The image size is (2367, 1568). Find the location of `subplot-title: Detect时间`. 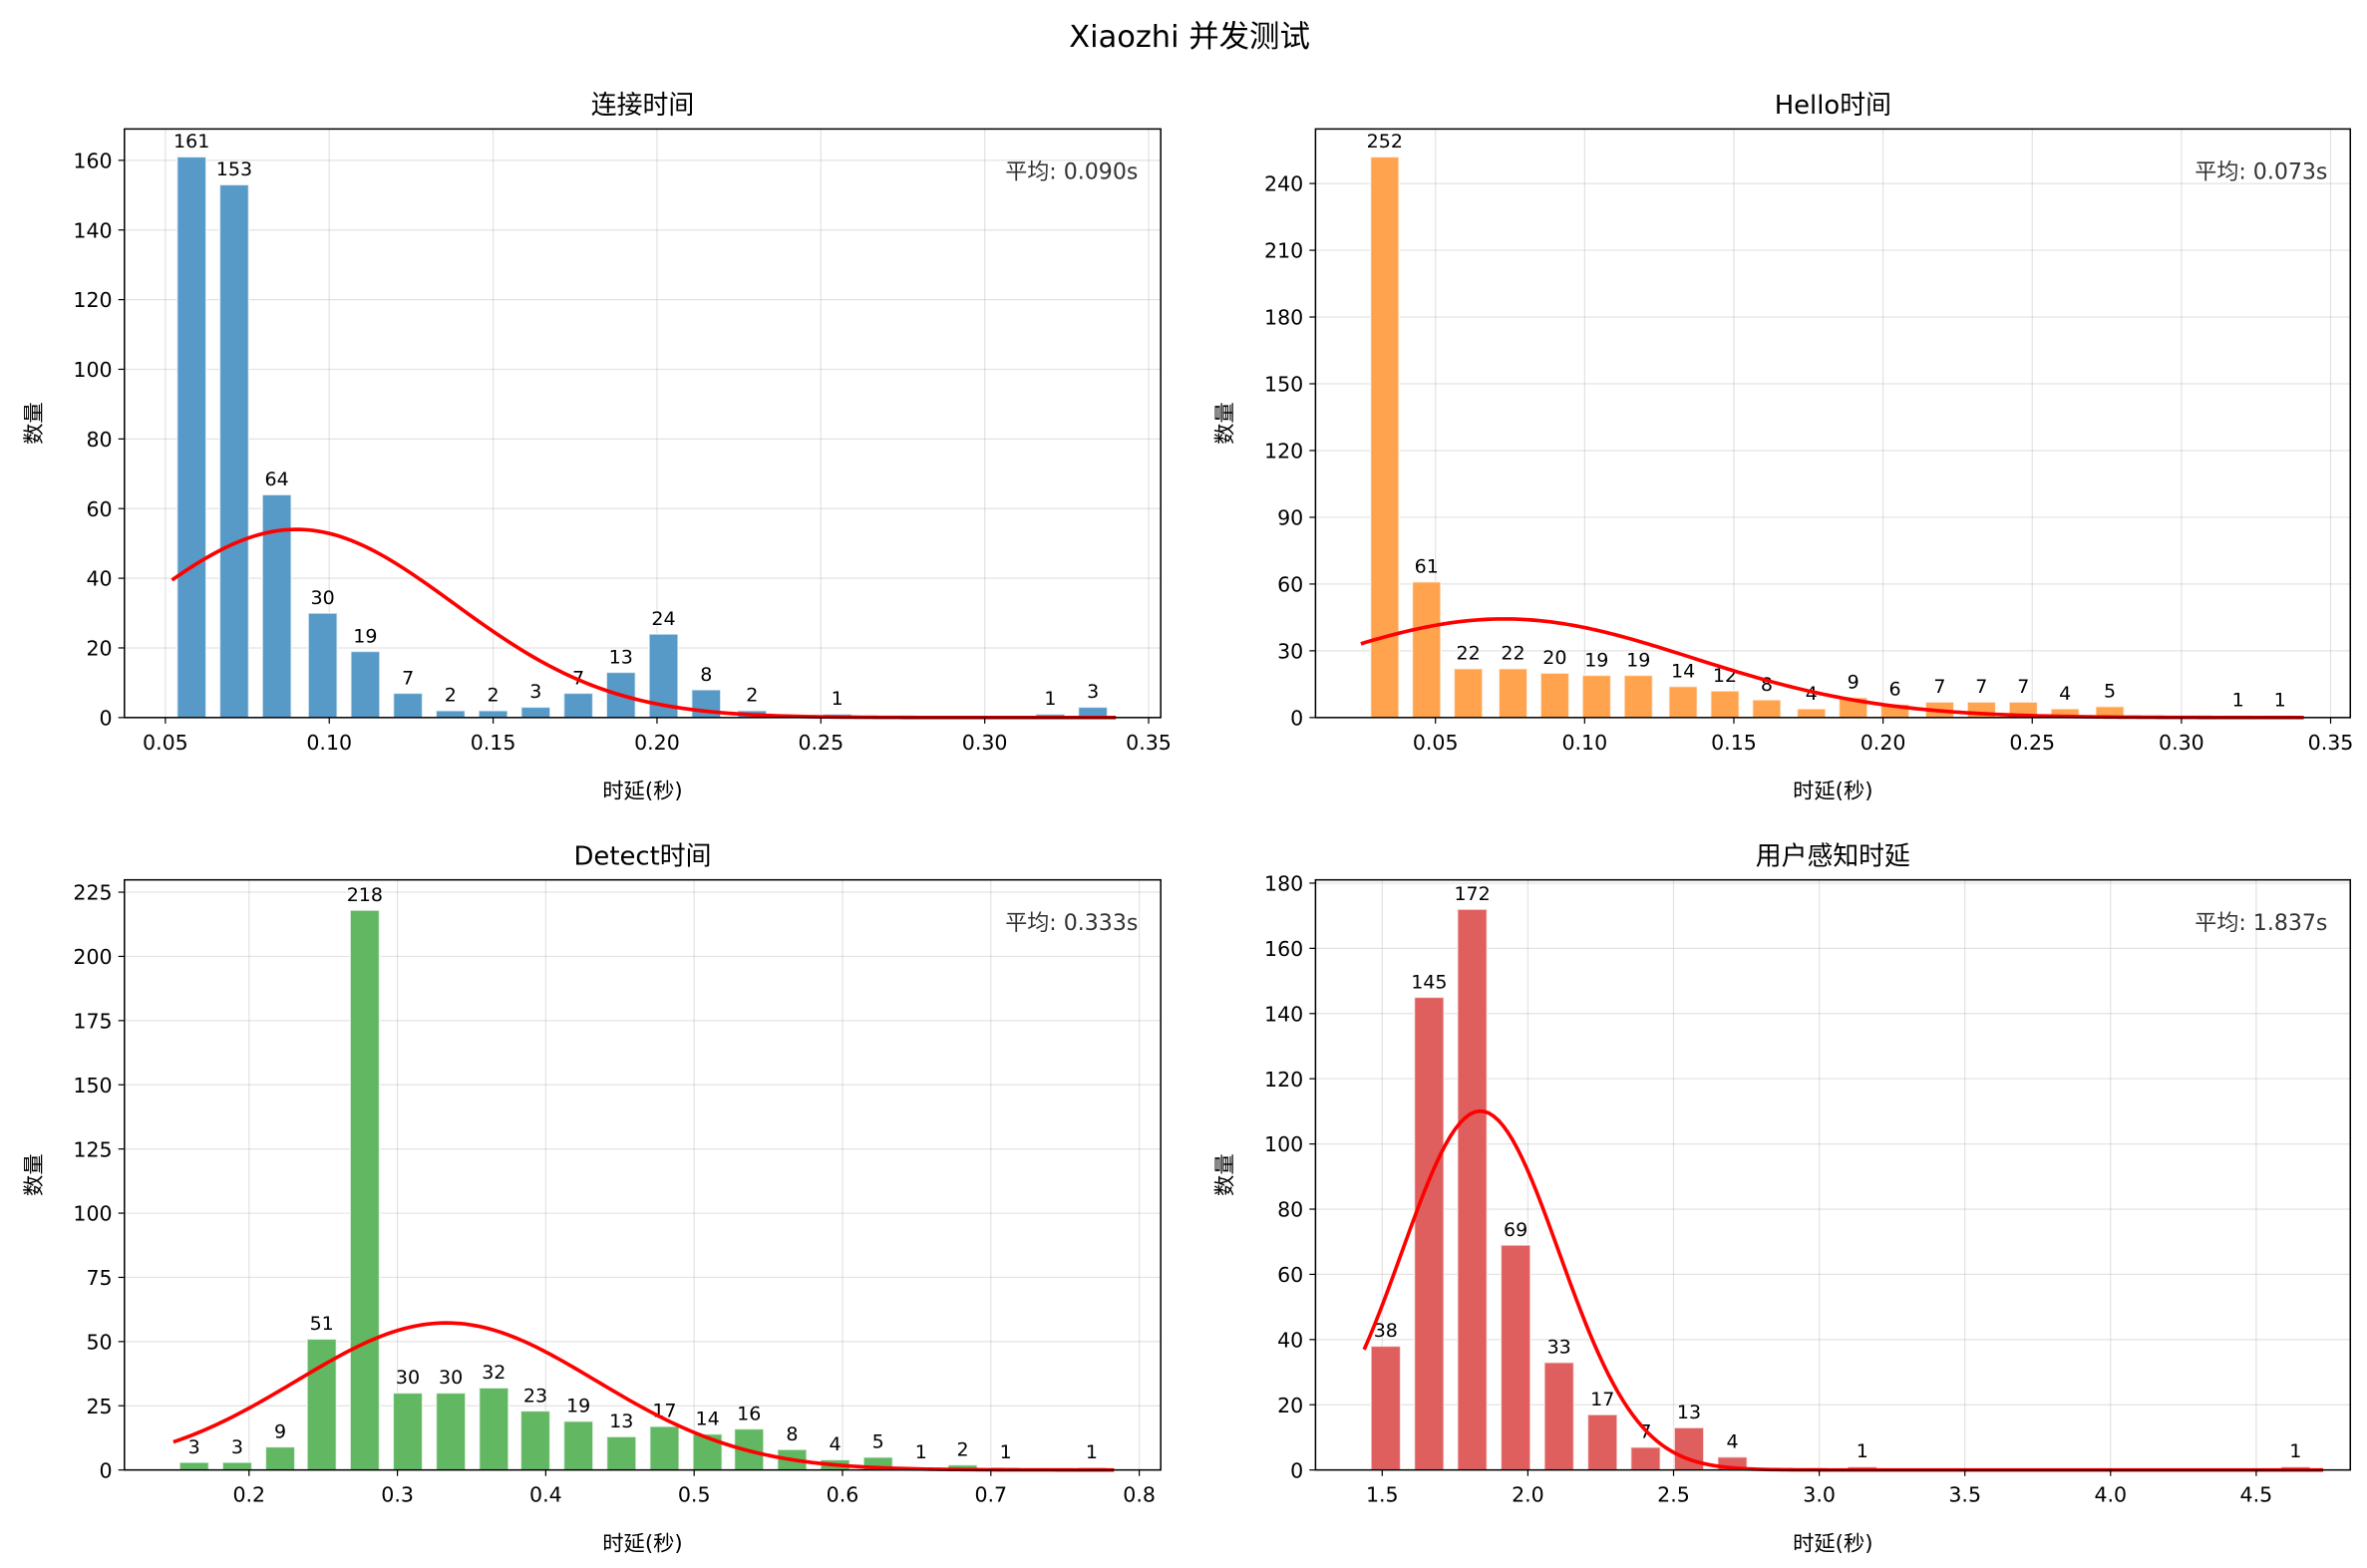

subplot-title: Detect时间 is located at coordinates (643, 856).